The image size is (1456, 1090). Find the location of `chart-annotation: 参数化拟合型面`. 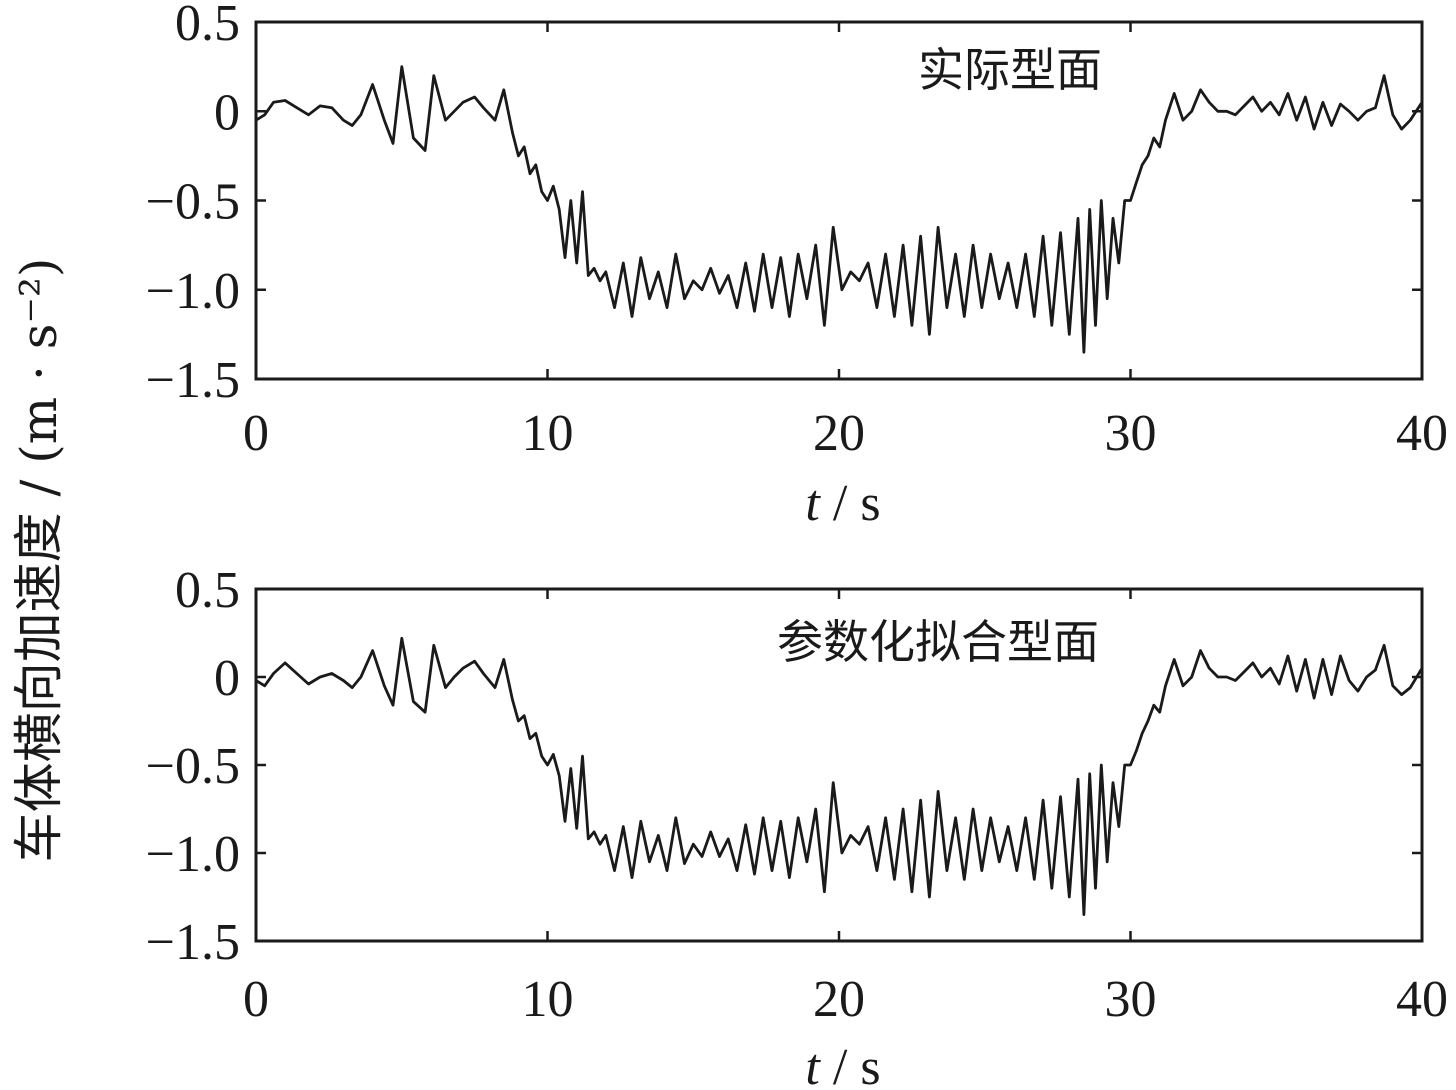

chart-annotation: 参数化拟合型面 is located at coordinates (938, 642).